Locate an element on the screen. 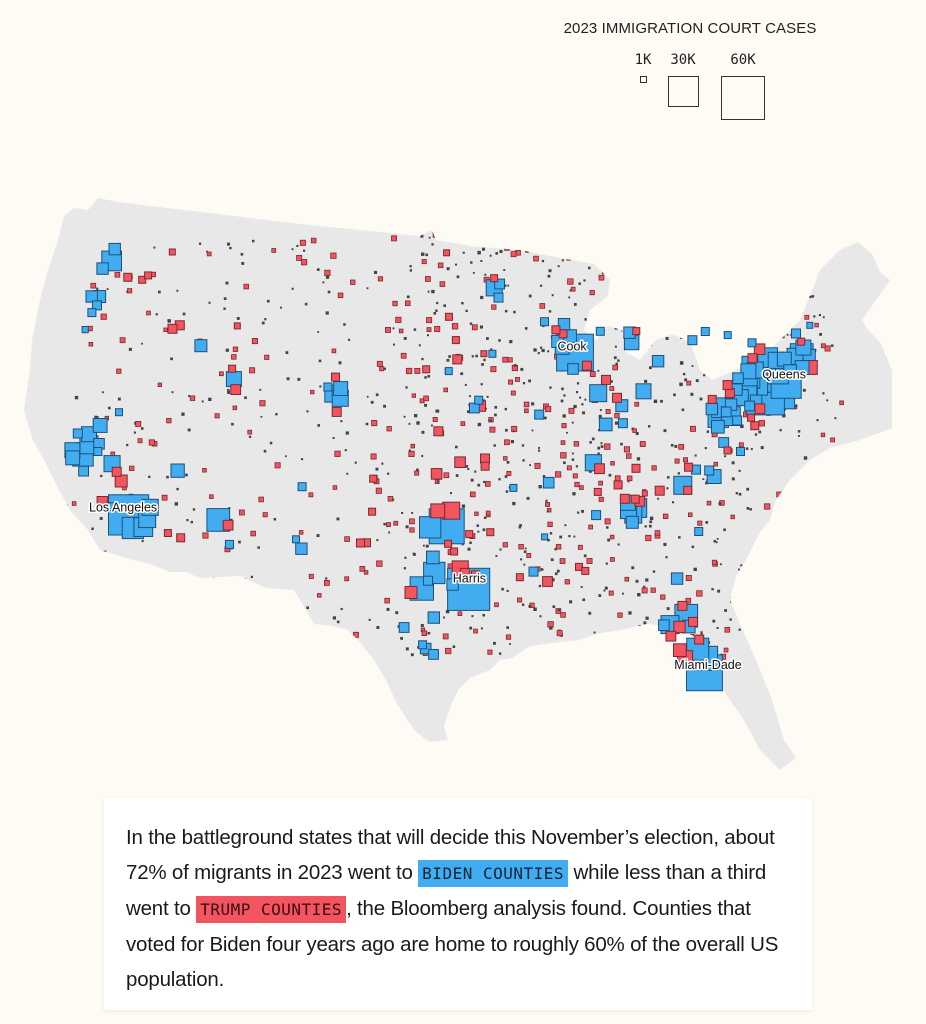 Image resolution: width=926 pixels, height=1024 pixels. county-marker-biden: Sonoma is located at coordinates (77, 433).